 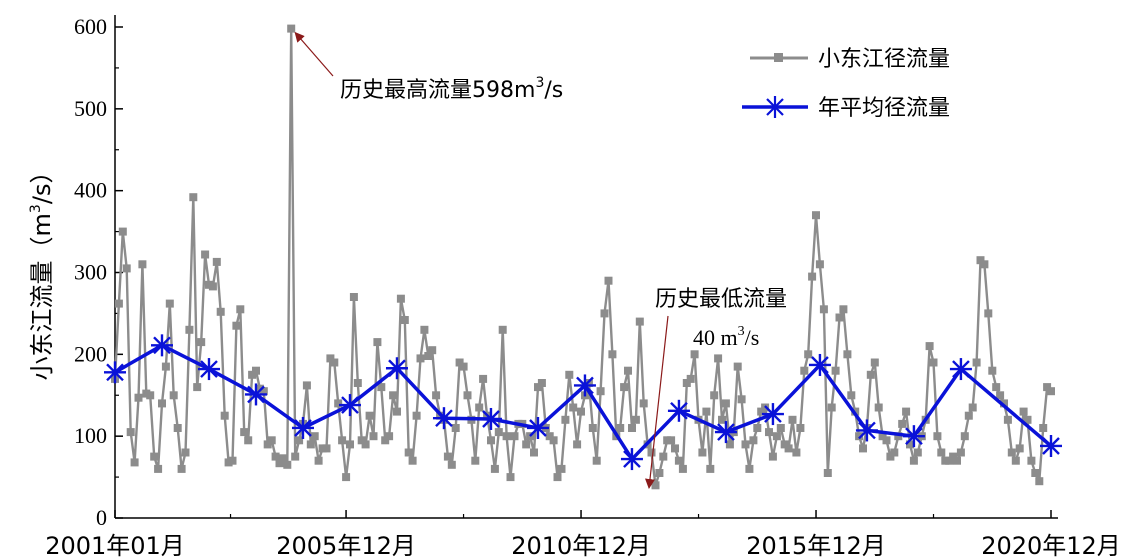 I want to click on y-axis-title-tail: /s）, so click(x=42, y=182).